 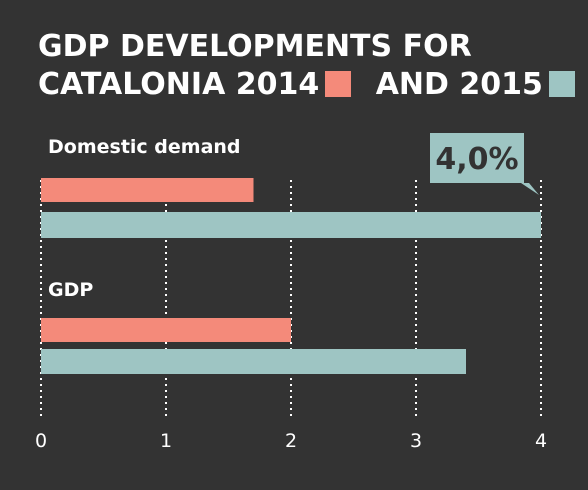 What do you see at coordinates (291, 225) in the screenshot?
I see `bar-0-2015` at bounding box center [291, 225].